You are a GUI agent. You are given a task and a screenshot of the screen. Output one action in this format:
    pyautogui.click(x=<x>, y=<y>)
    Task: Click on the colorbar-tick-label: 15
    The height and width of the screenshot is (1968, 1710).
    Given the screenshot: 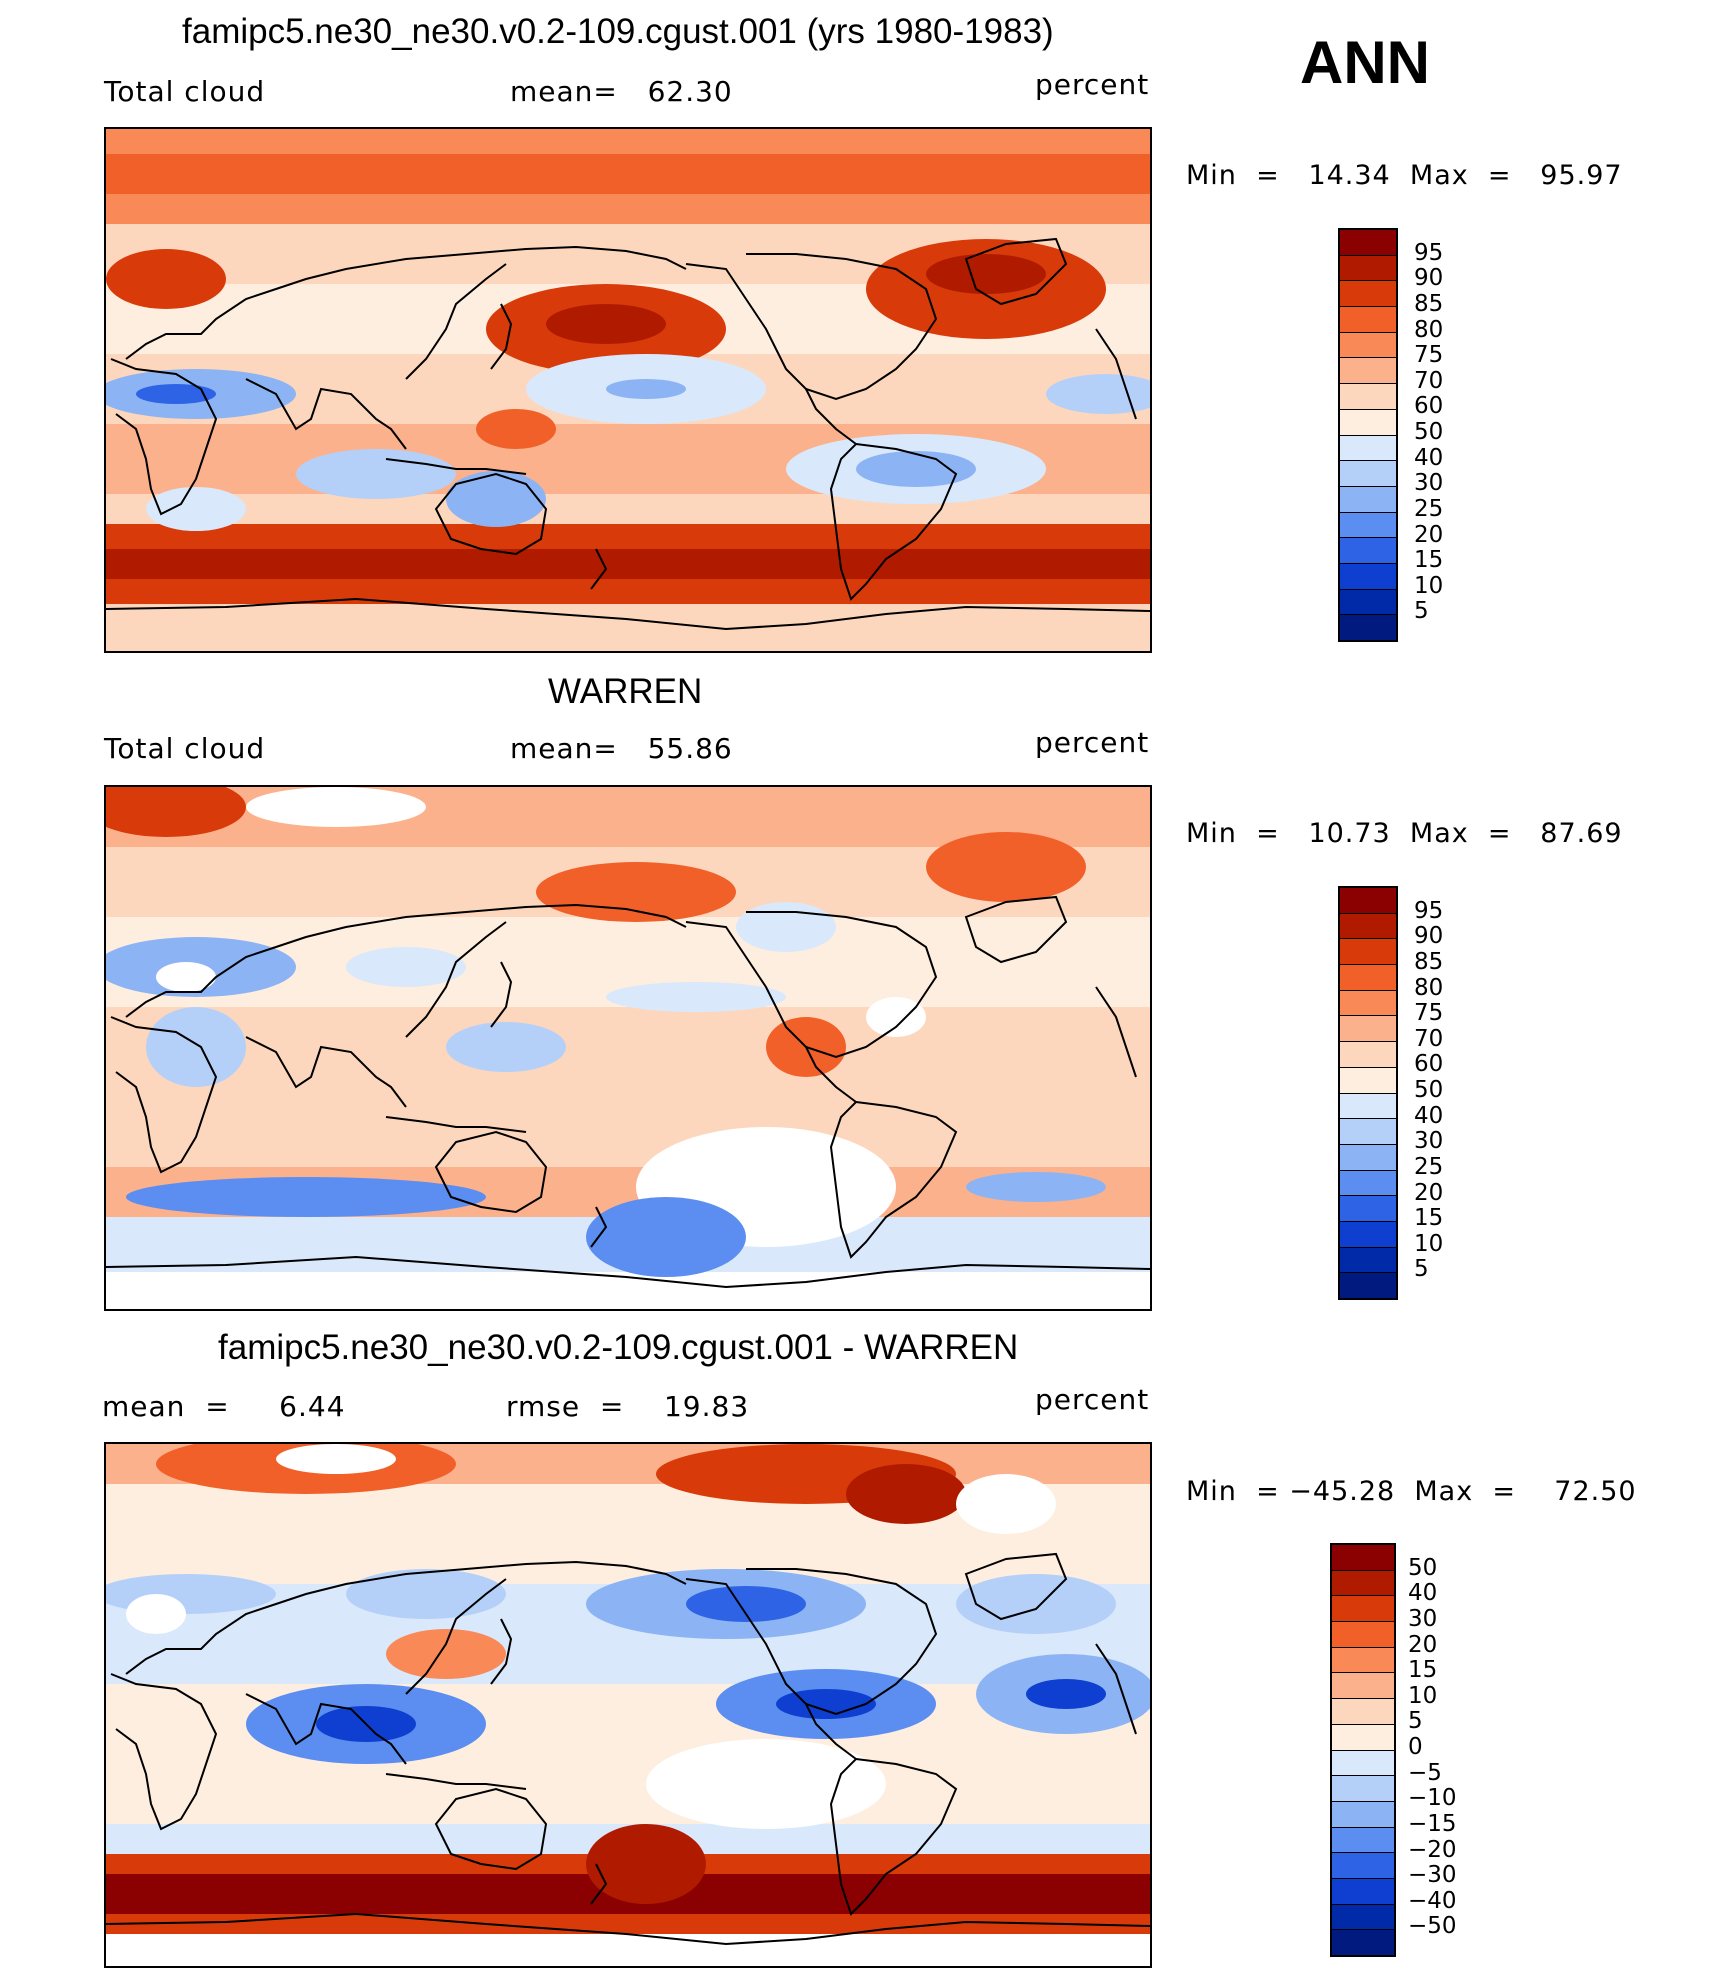 What is the action you would take?
    pyautogui.click(x=1423, y=1670)
    